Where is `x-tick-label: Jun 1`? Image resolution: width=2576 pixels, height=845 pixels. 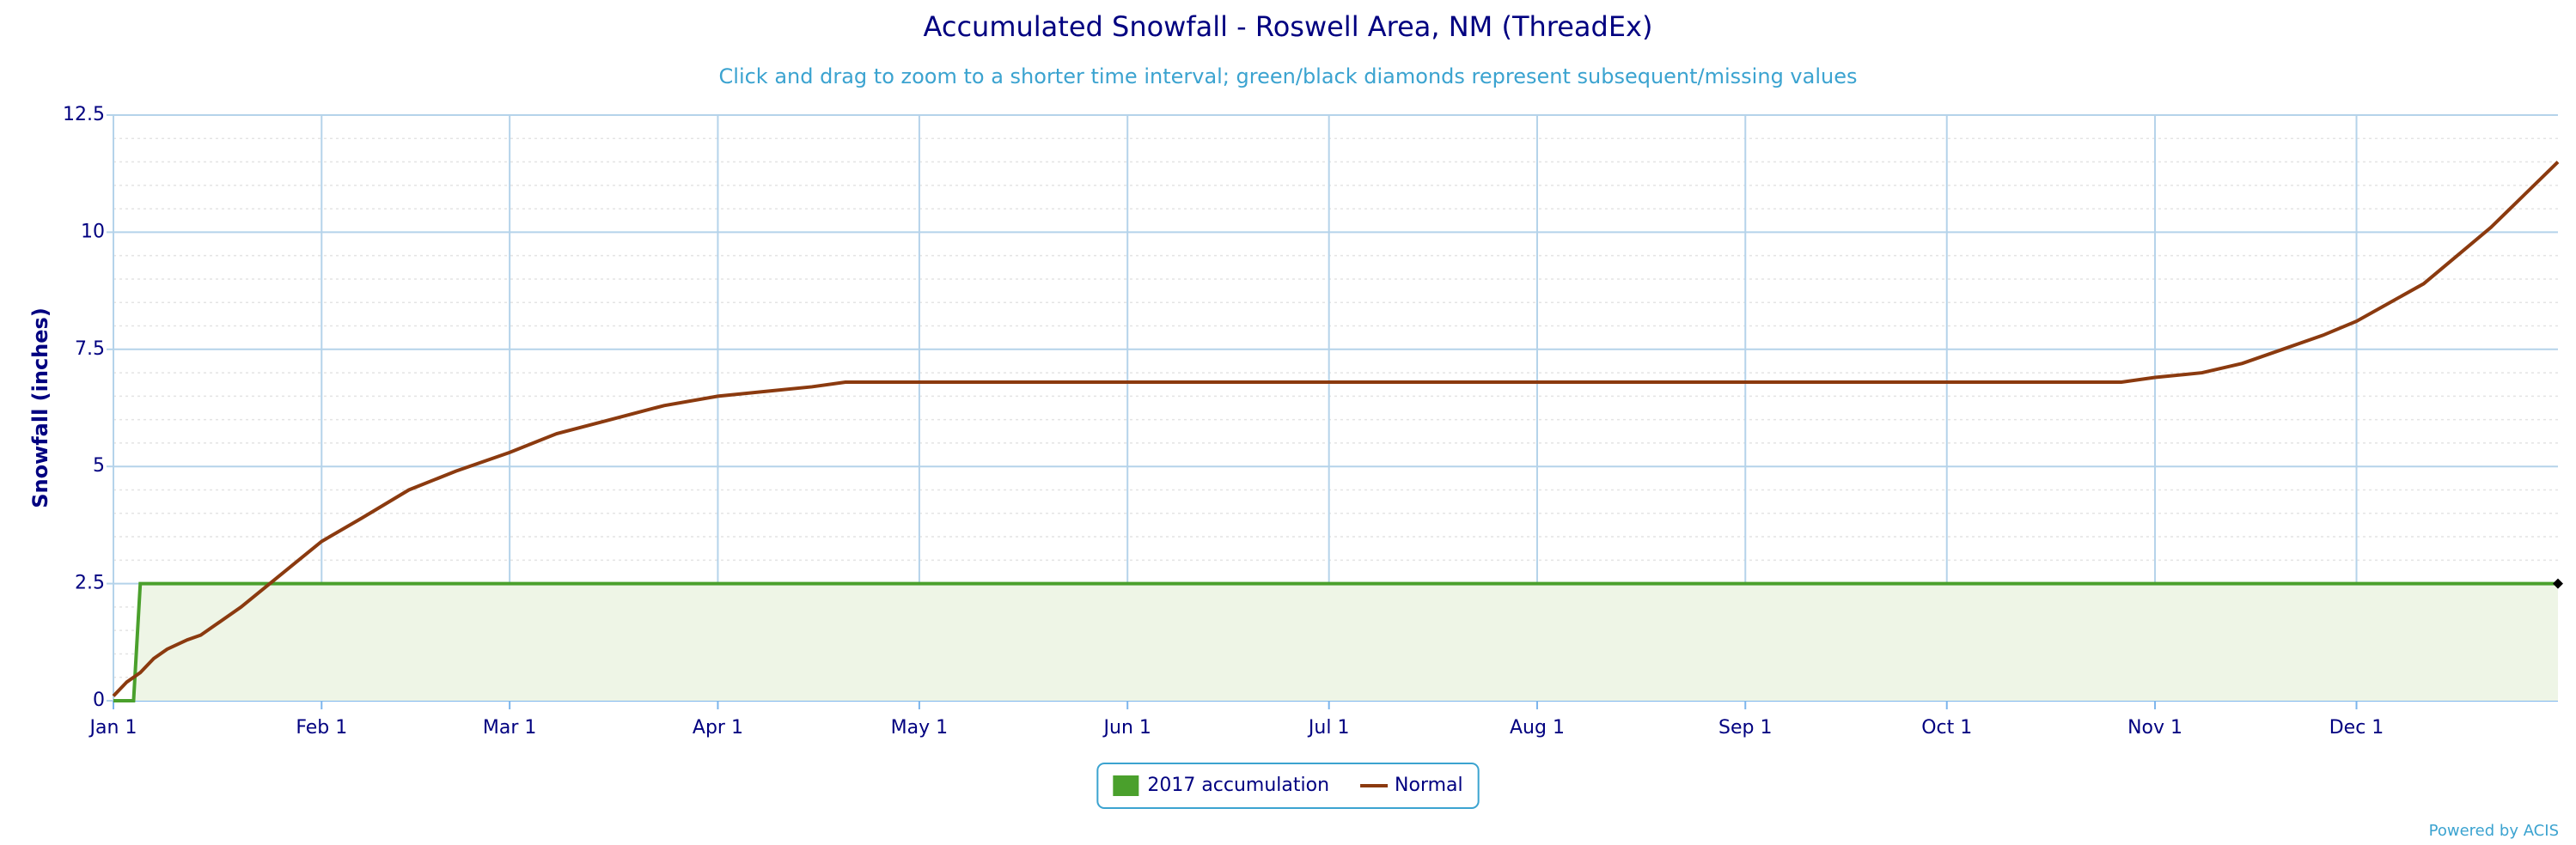
x-tick-label: Jun 1 is located at coordinates (1126, 728).